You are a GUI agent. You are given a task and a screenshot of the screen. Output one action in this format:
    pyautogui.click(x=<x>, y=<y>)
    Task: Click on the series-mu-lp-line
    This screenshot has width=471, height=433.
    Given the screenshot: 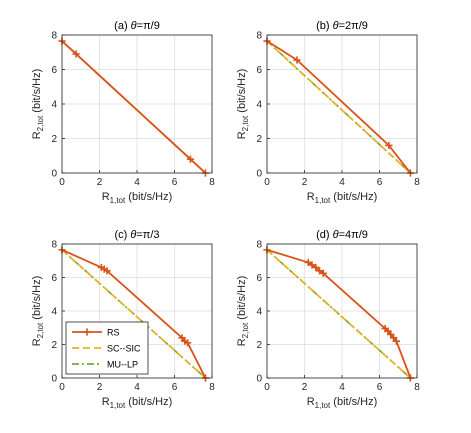 What is the action you would take?
    pyautogui.click(x=339, y=107)
    